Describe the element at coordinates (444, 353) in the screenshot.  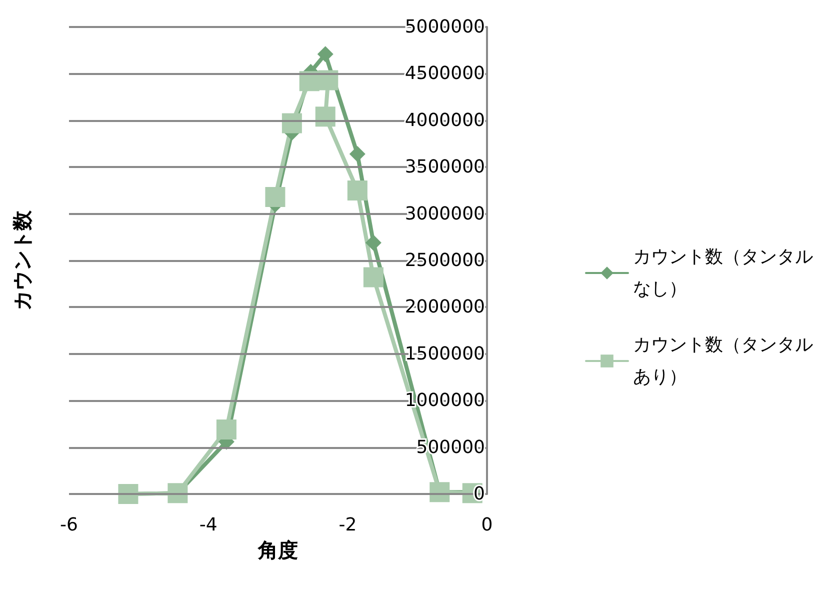
I see `y-tick-label: 1500000` at that location.